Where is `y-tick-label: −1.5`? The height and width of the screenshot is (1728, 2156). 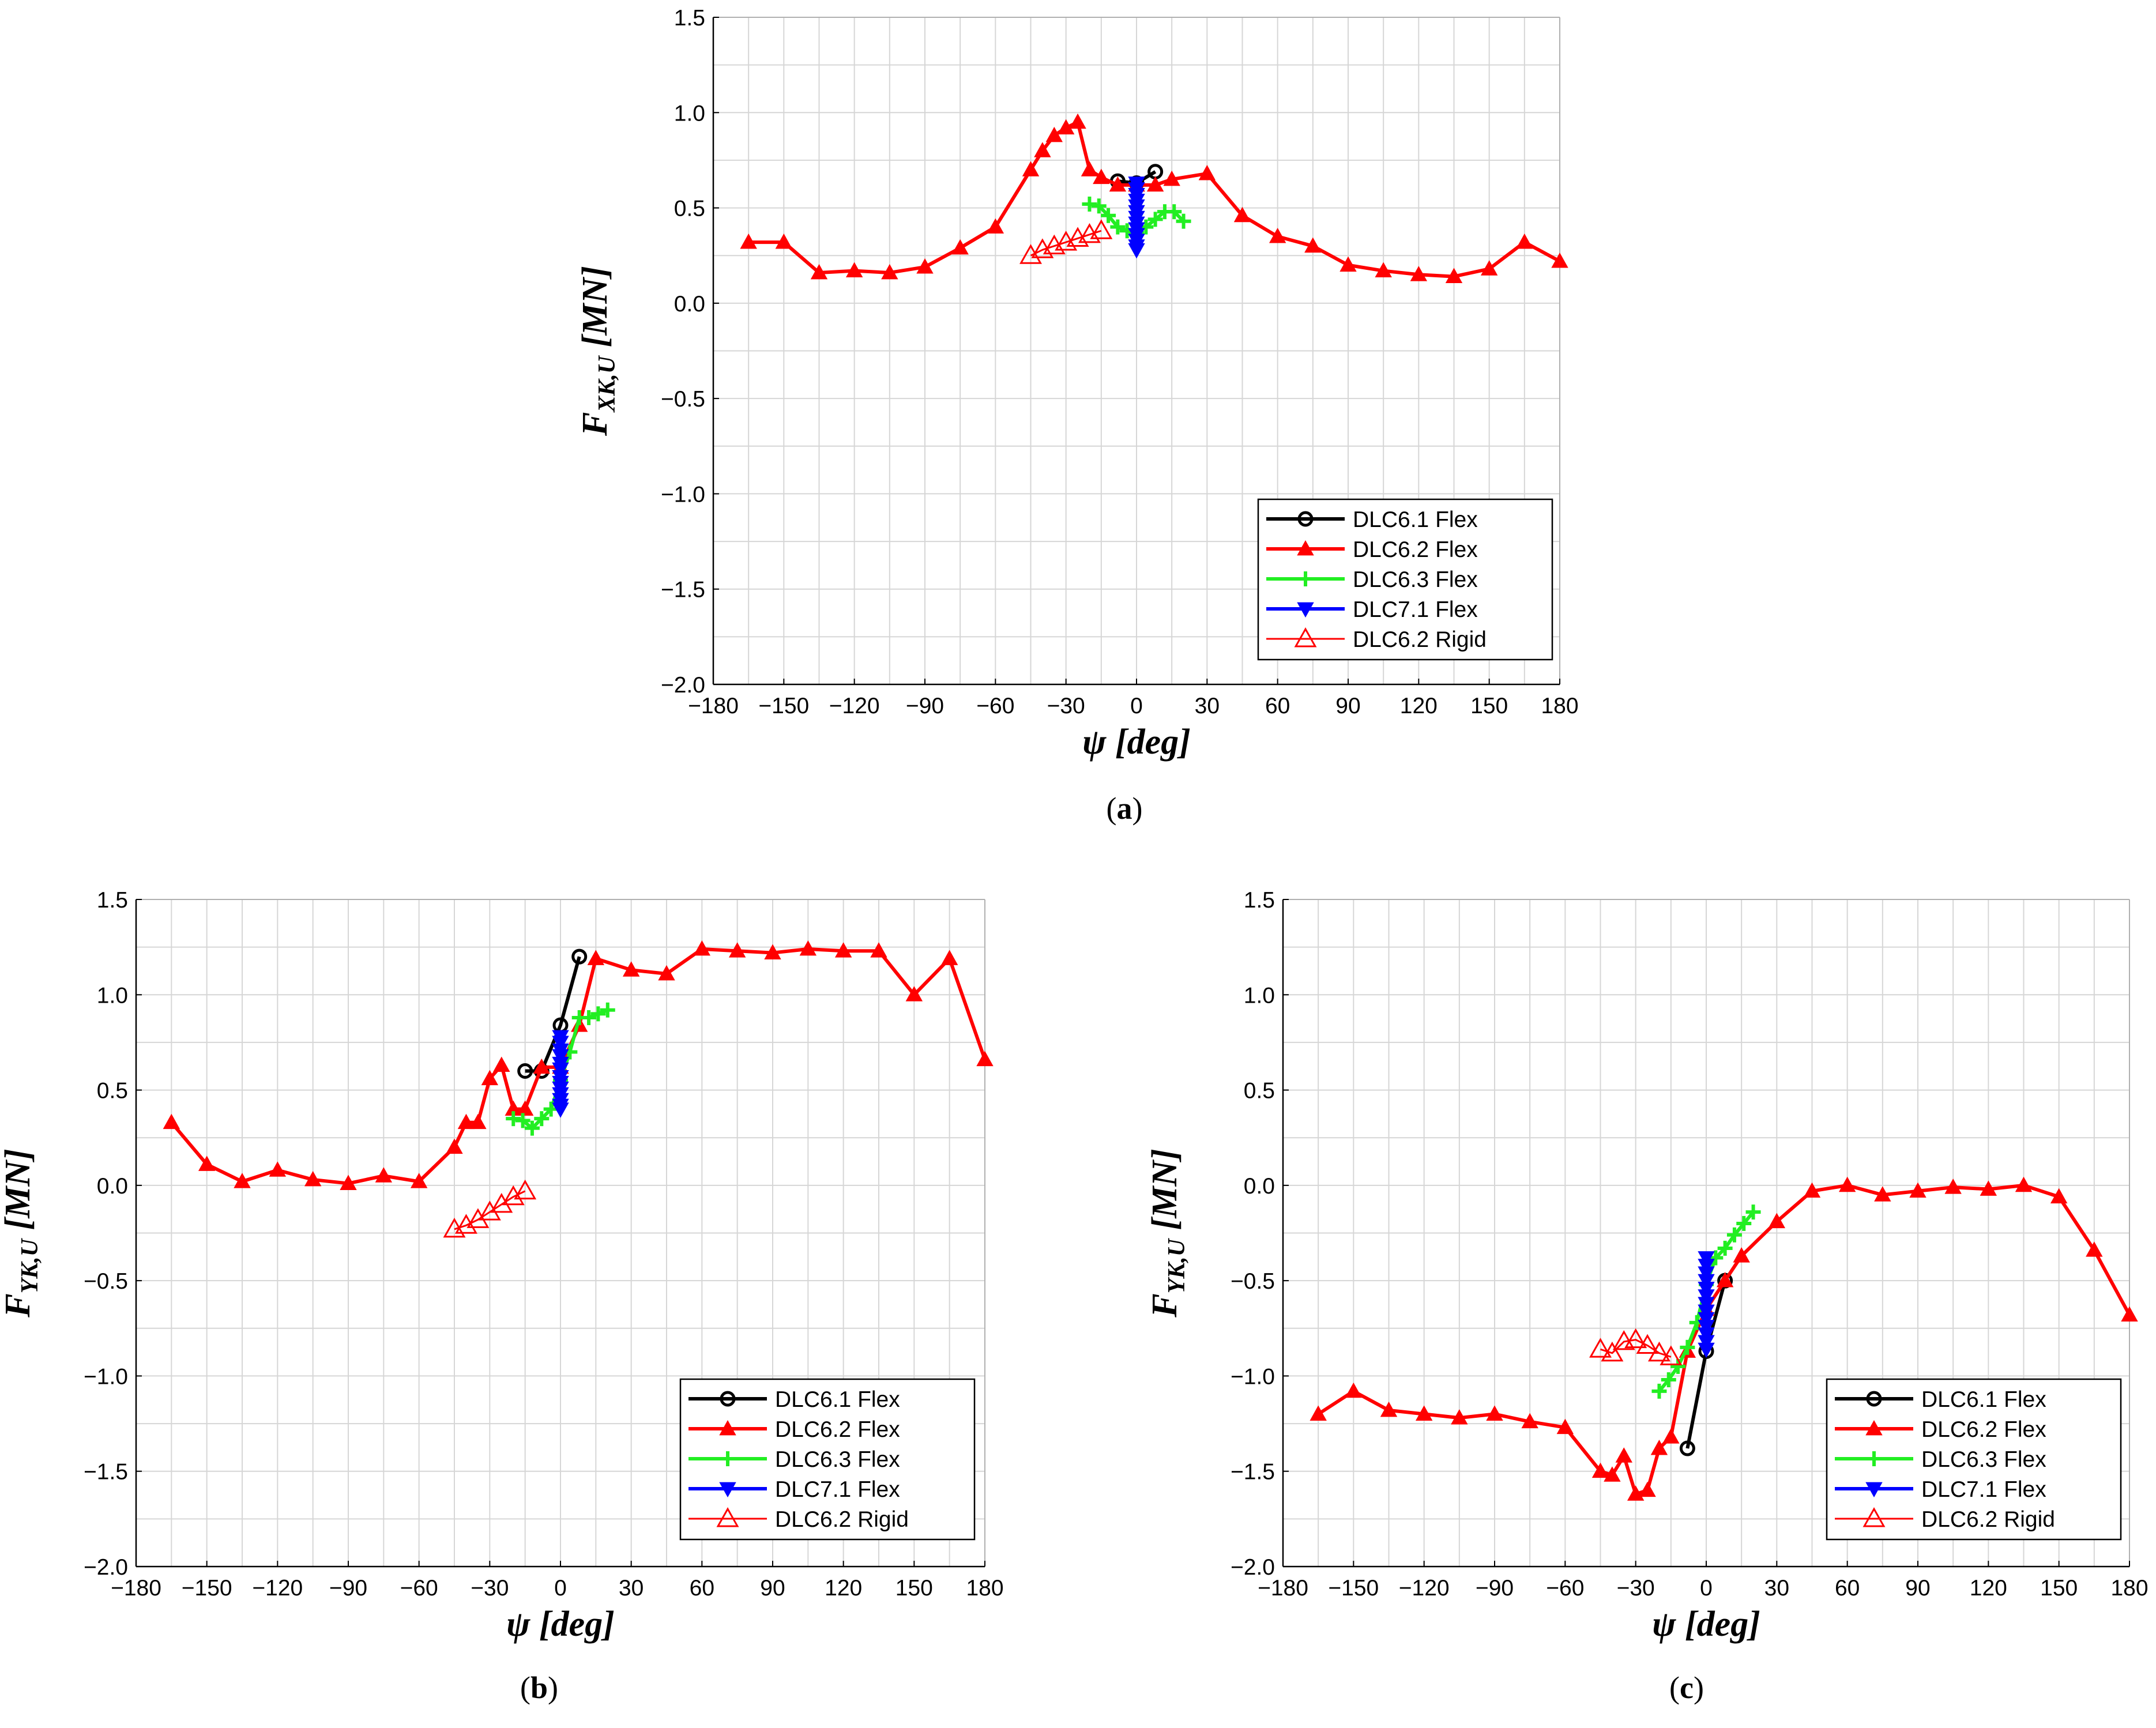
y-tick-label: −1.5 is located at coordinates (106, 1472).